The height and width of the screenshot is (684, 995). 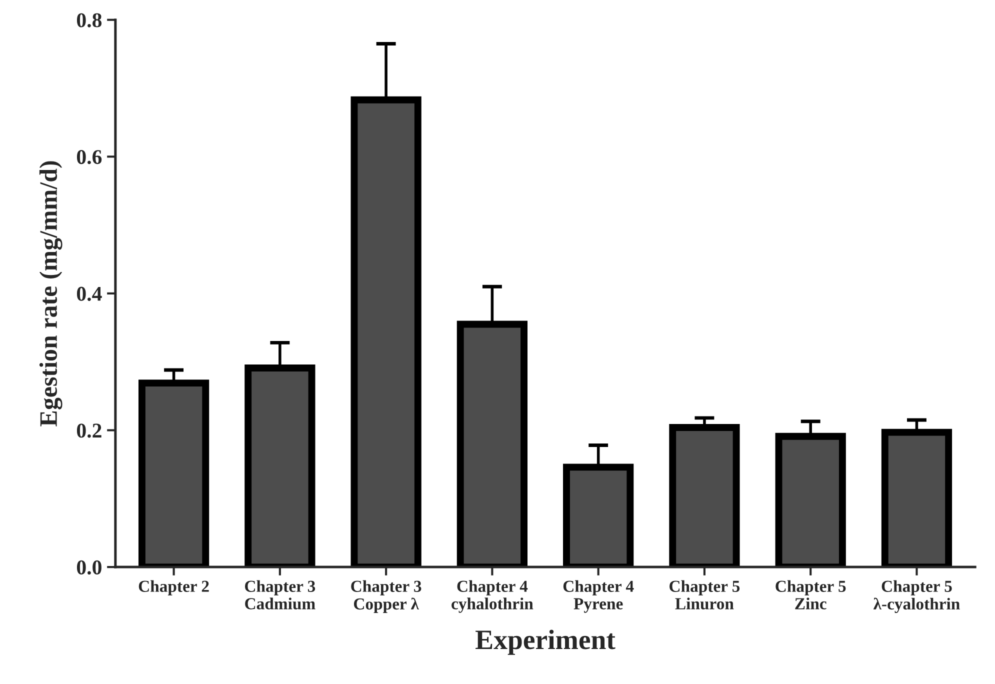 I want to click on x-tick-label: Chapter 4 Pyrene, so click(x=598, y=596).